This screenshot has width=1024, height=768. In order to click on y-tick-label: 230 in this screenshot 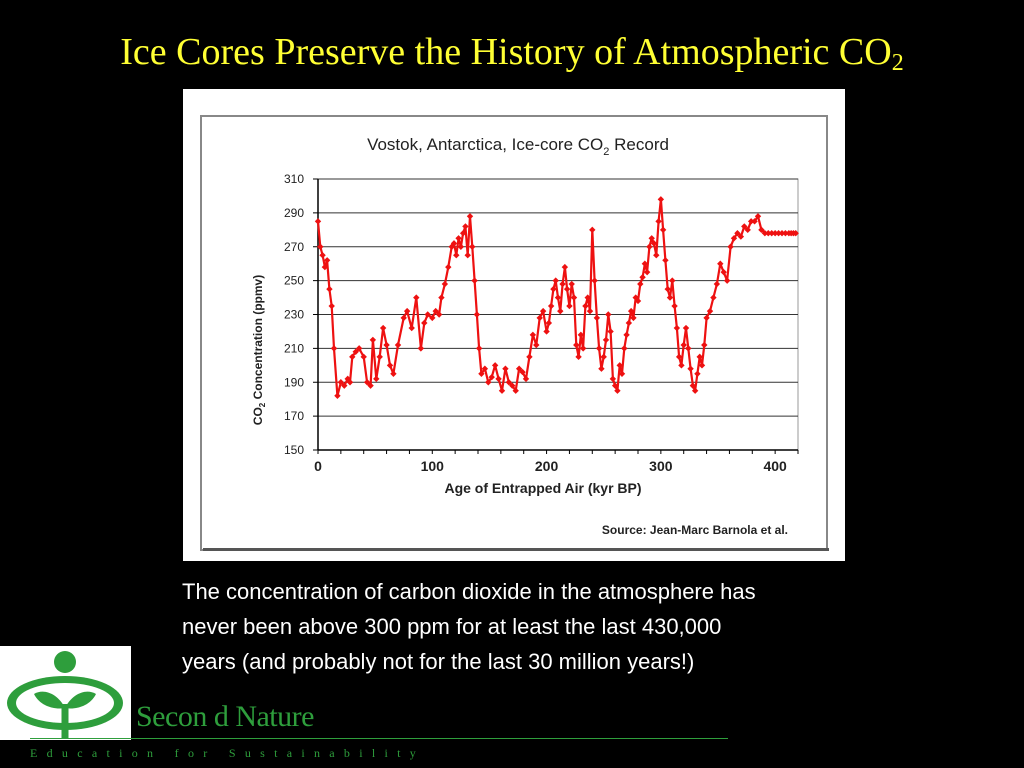, I will do `click(294, 315)`.